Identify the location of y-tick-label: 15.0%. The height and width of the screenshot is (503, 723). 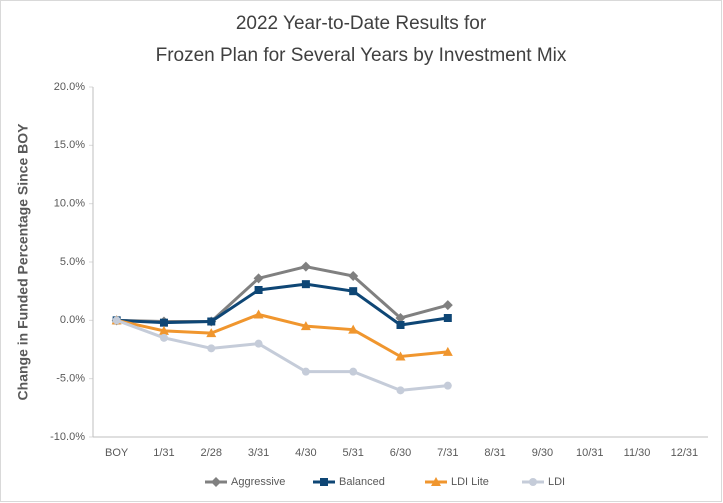
(69, 145).